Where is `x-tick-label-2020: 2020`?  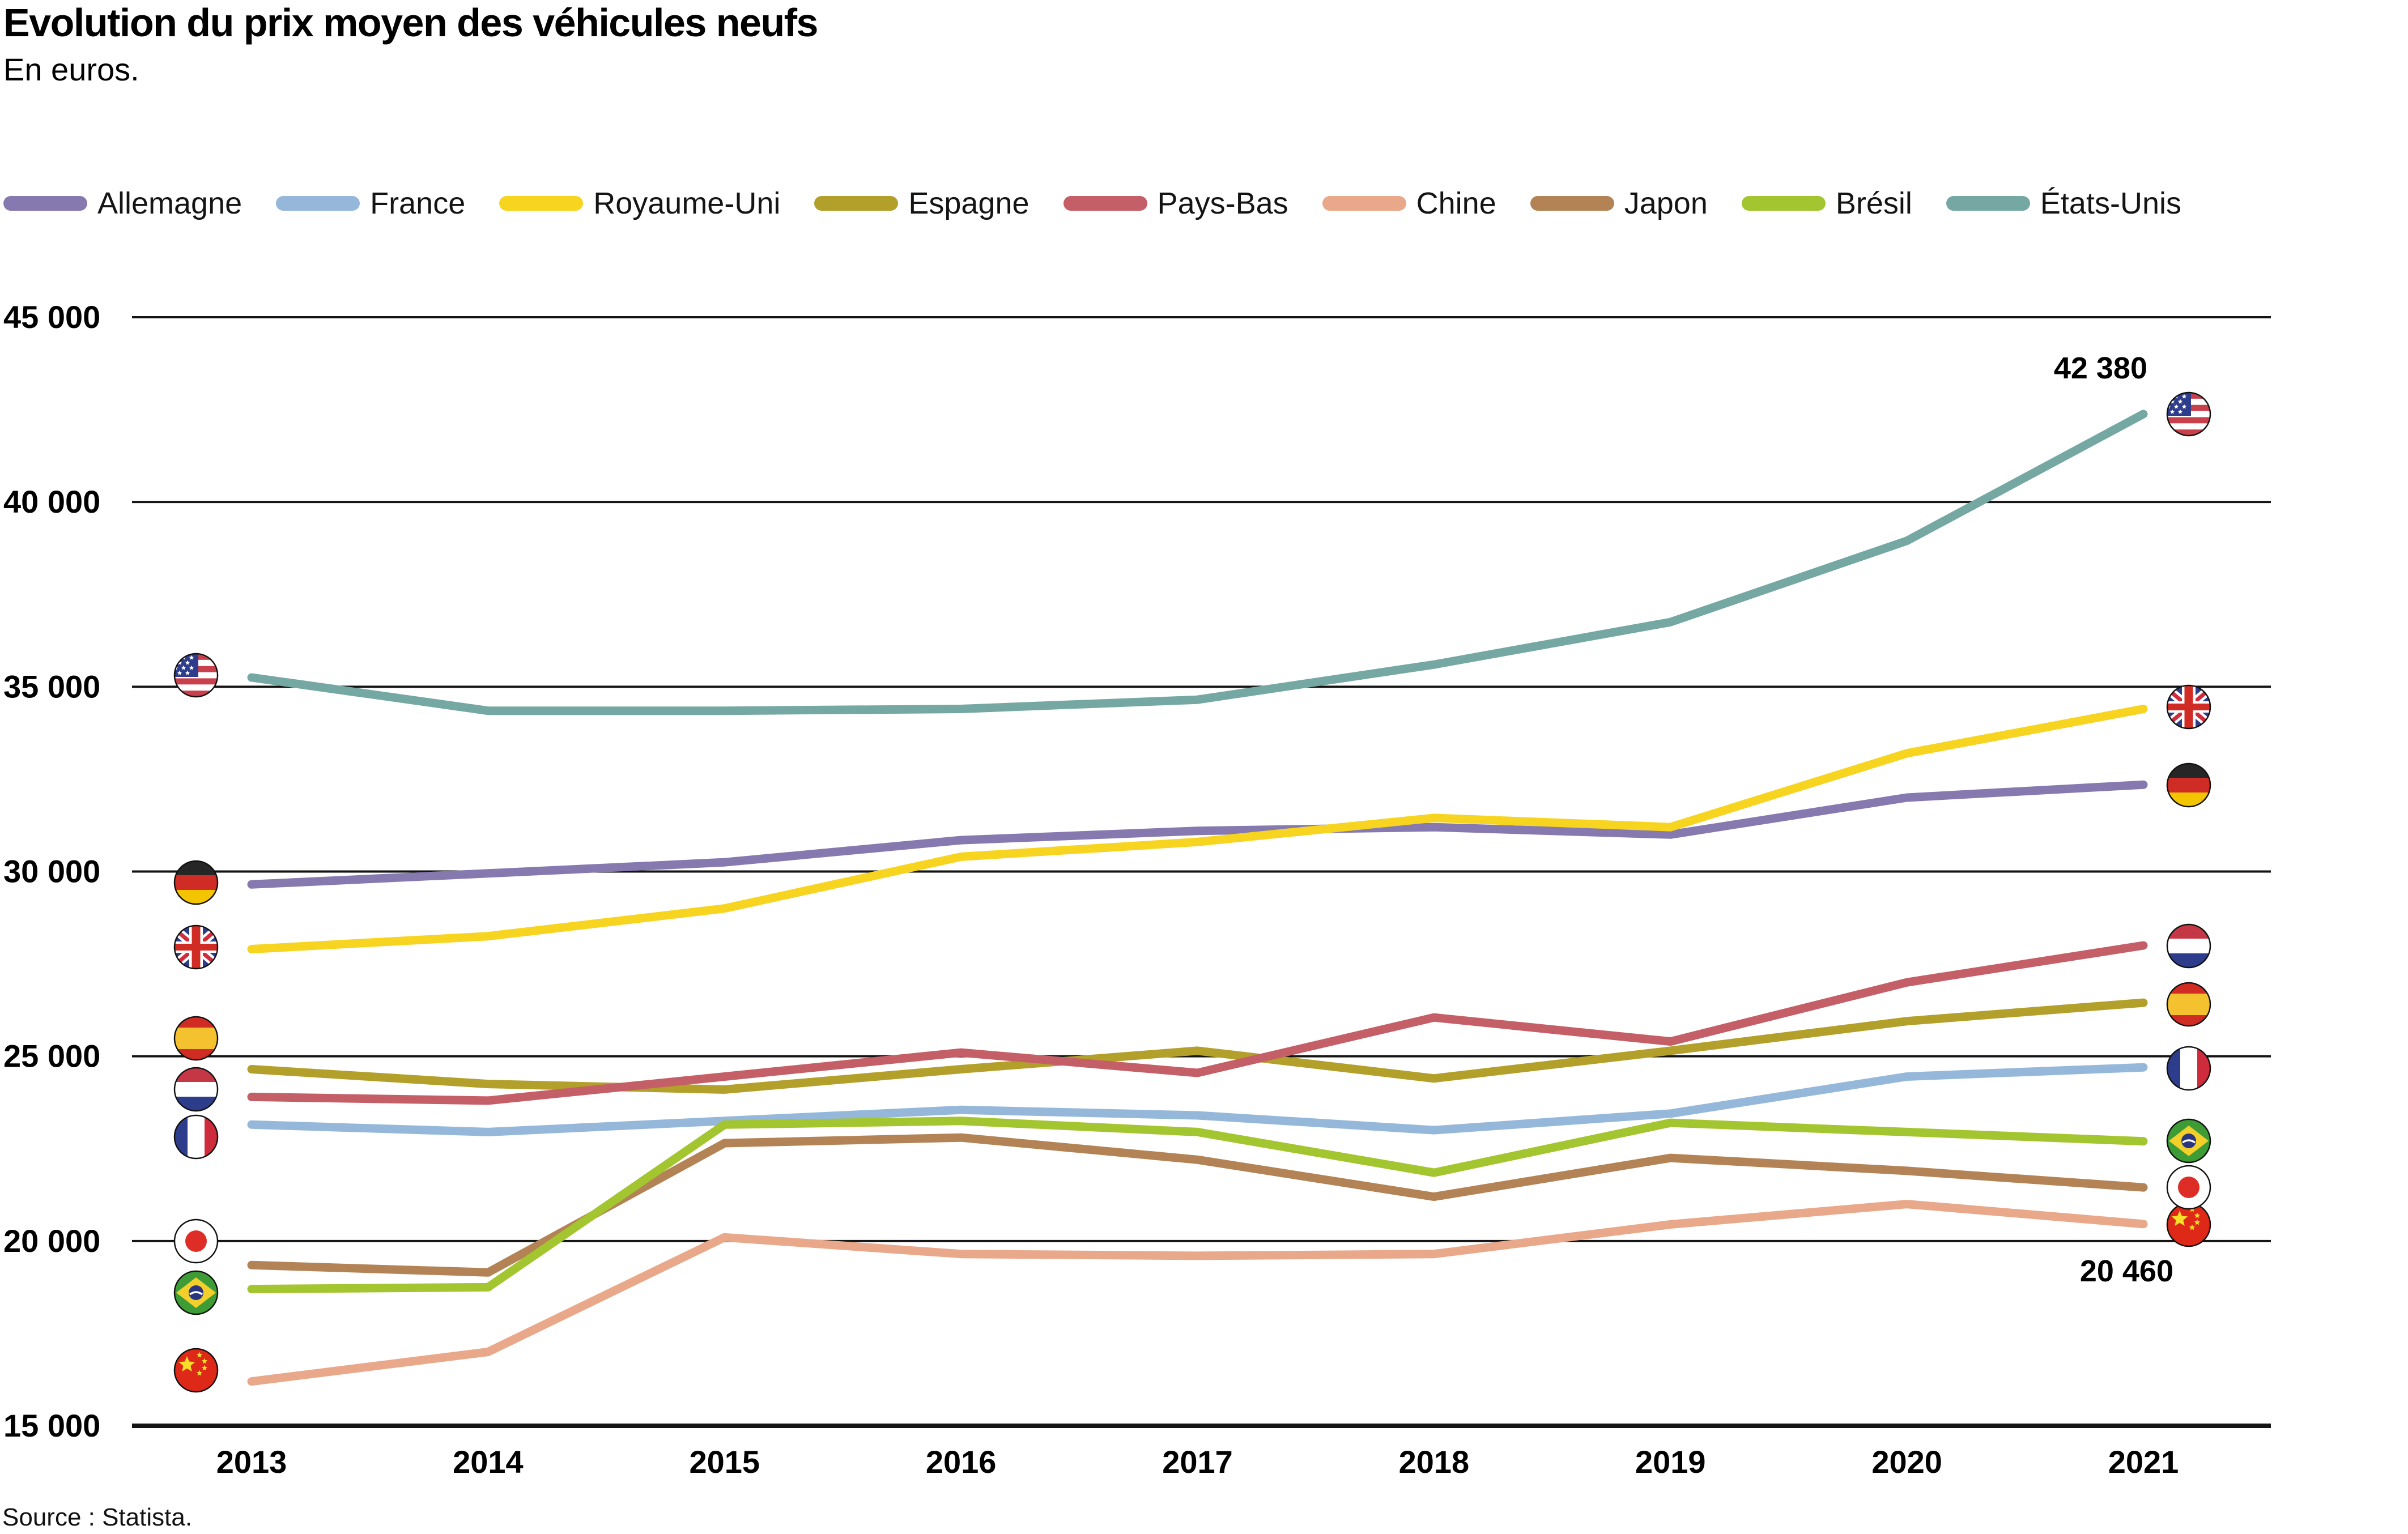
x-tick-label-2020: 2020 is located at coordinates (1906, 1462).